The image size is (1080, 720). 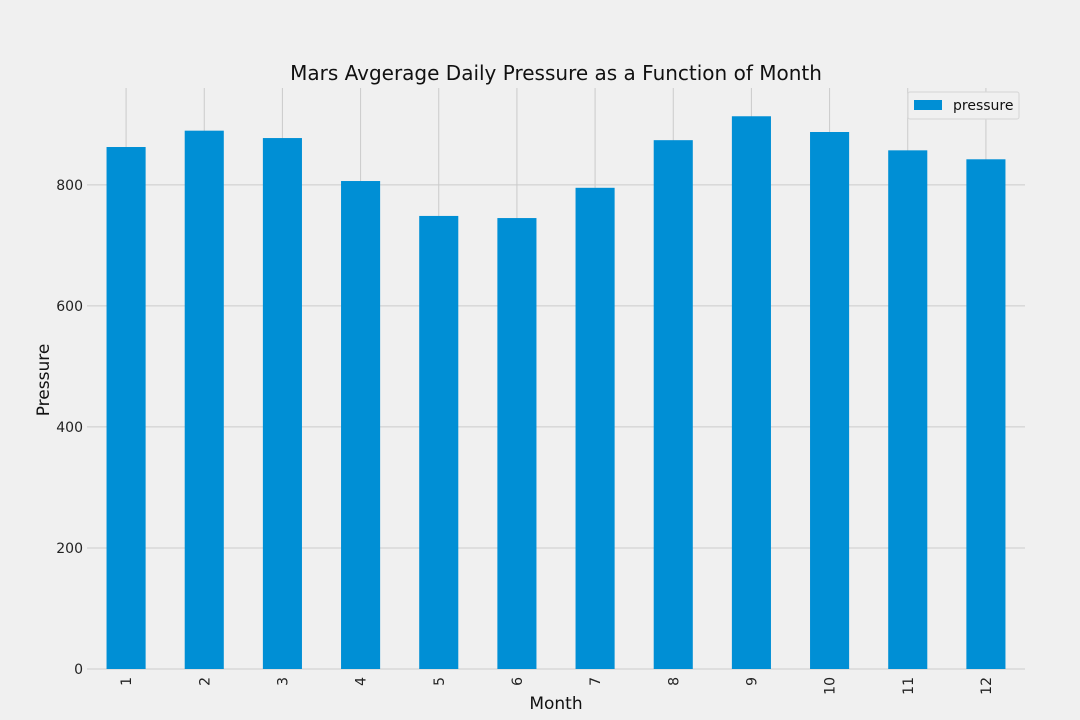 I want to click on legend-swatch-pressure, so click(x=928, y=105).